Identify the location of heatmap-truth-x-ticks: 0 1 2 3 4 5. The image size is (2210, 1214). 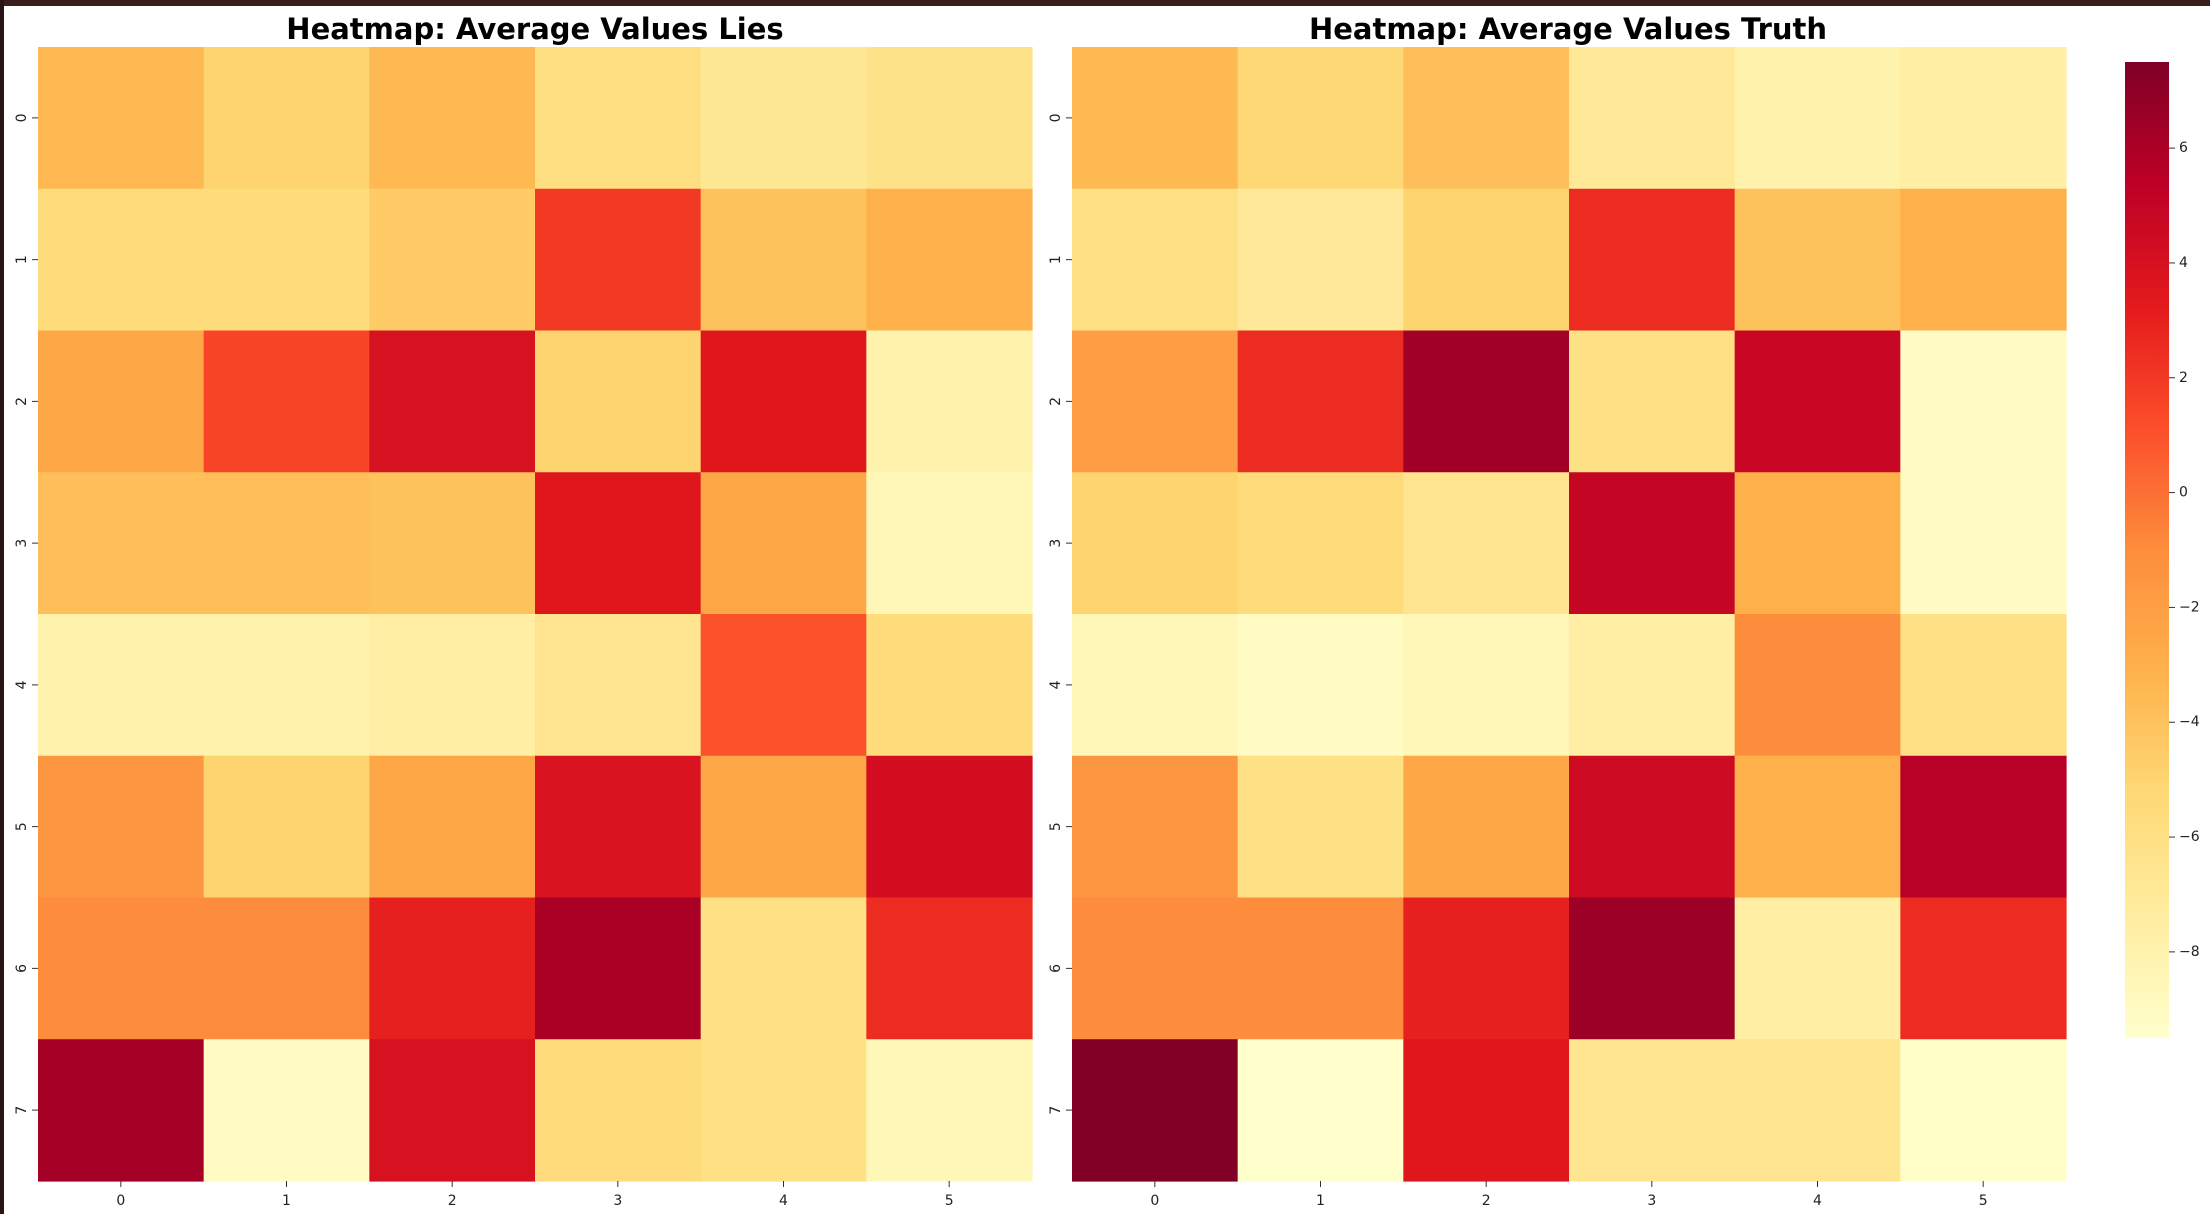
(1569, 1195).